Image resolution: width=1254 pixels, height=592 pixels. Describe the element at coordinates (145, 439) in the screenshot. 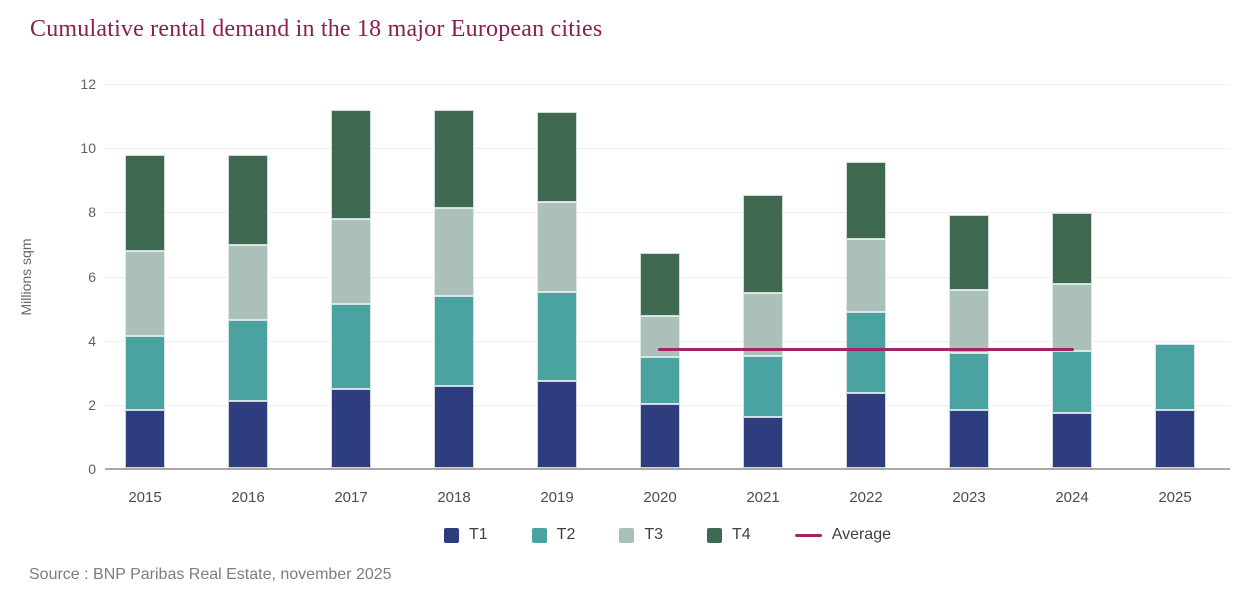

I see `bar-segment-2015-T1` at that location.